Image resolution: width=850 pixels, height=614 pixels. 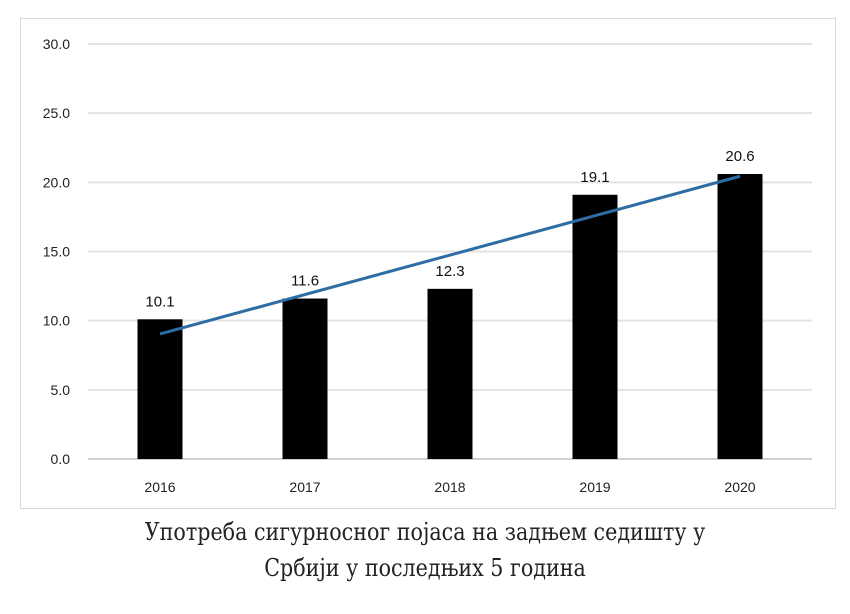 I want to click on x-tick-label: 2019, so click(x=594, y=487).